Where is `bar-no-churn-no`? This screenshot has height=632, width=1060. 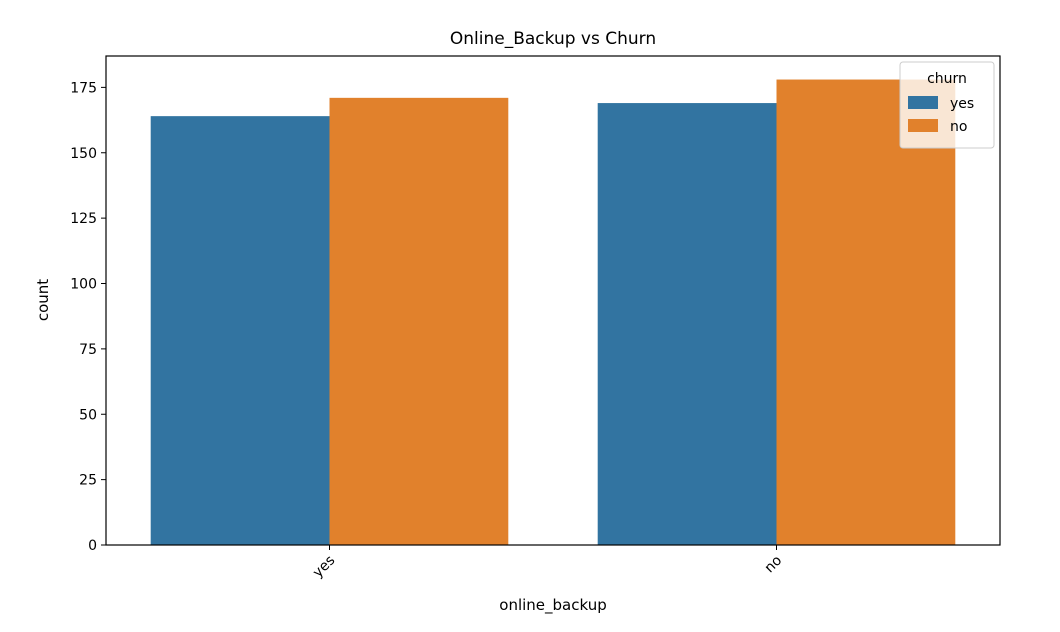
bar-no-churn-no is located at coordinates (866, 312).